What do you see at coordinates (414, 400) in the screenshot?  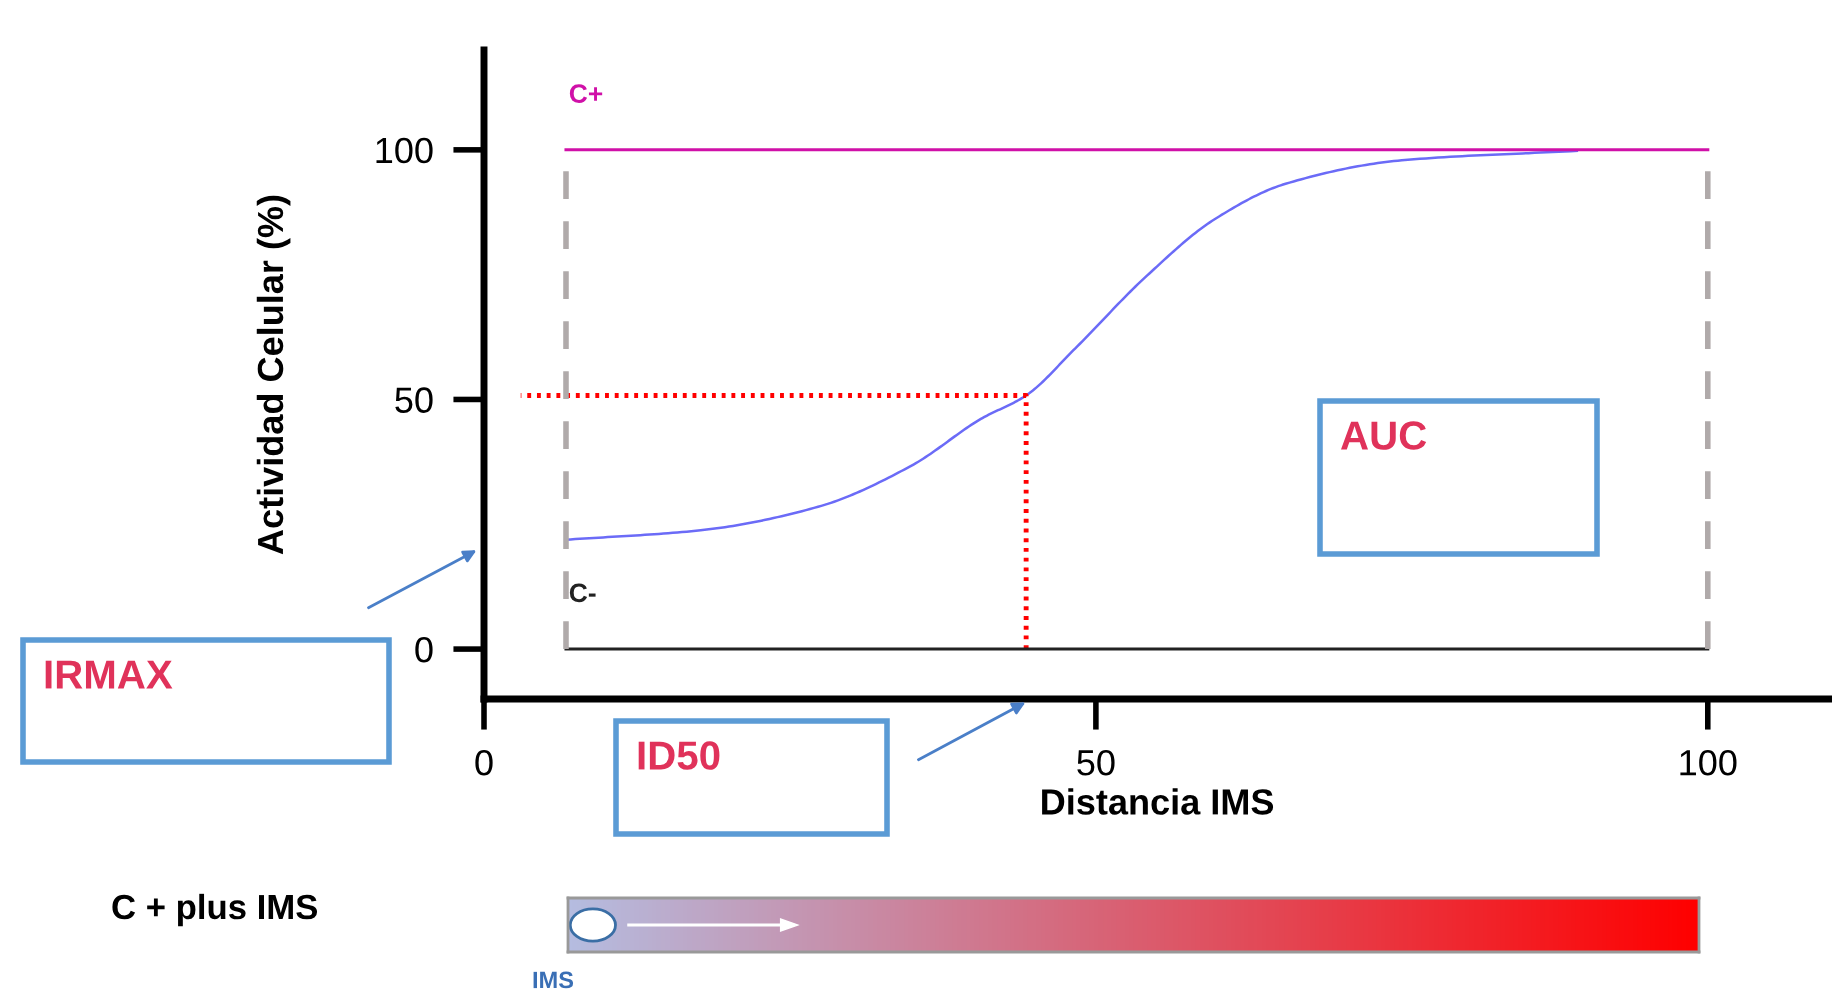 I see `y-tick-label: 50` at bounding box center [414, 400].